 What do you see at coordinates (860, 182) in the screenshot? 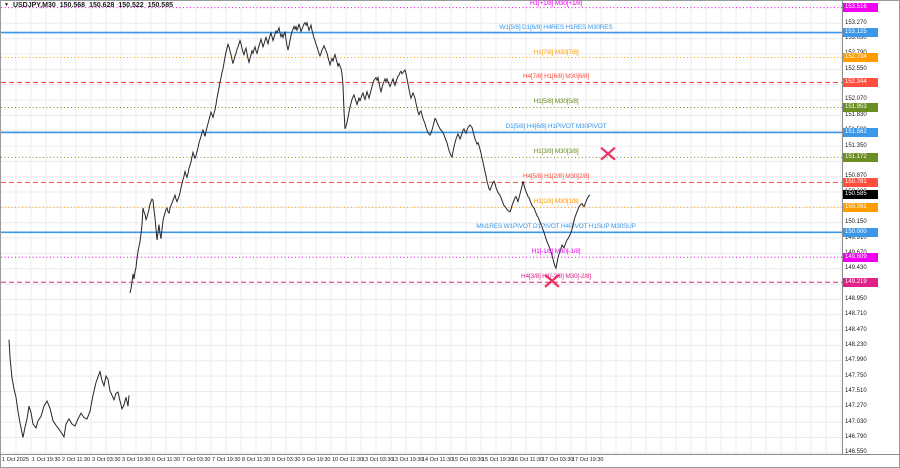
I see `level-price-badge: 150.781` at bounding box center [860, 182].